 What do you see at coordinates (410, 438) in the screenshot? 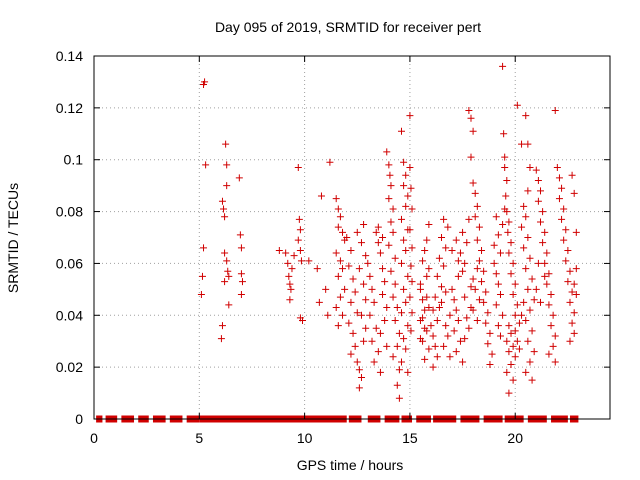
I see `x-tick-label: 15` at bounding box center [410, 438].